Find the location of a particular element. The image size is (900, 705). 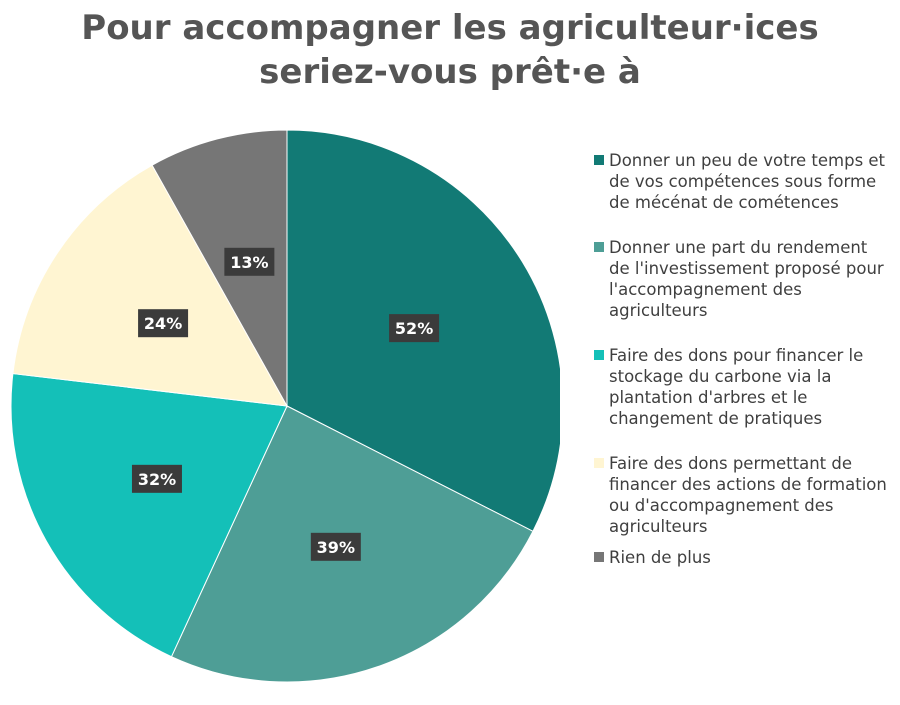

data-label-text-2: 39% is located at coordinates (336, 547).